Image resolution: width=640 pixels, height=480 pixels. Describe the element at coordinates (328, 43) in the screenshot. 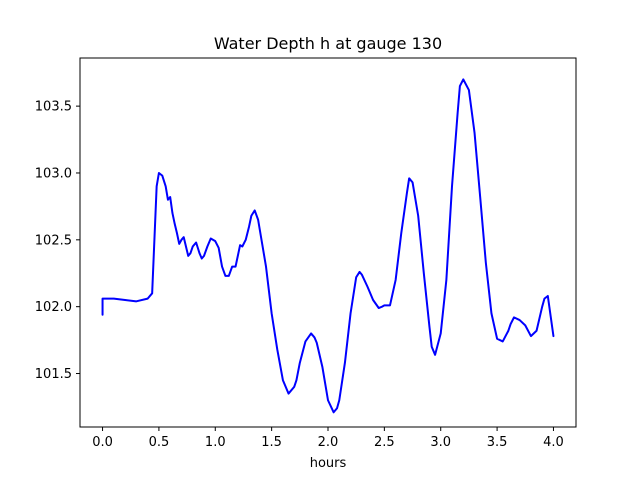

I see `chart-title: Water Depth h at gauge 130` at that location.